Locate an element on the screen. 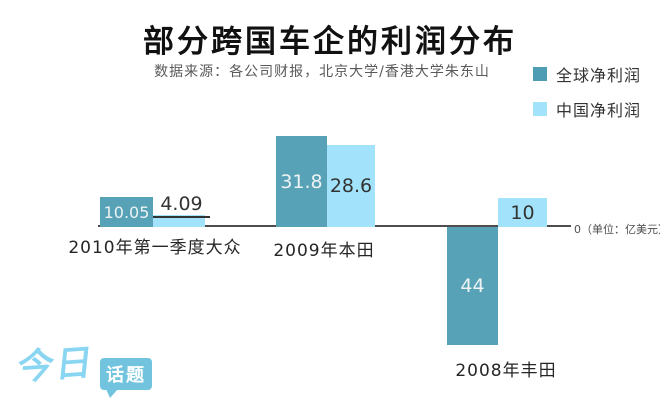 This screenshot has height=400, width=660. bar-value-label: 28.6 is located at coordinates (351, 186).